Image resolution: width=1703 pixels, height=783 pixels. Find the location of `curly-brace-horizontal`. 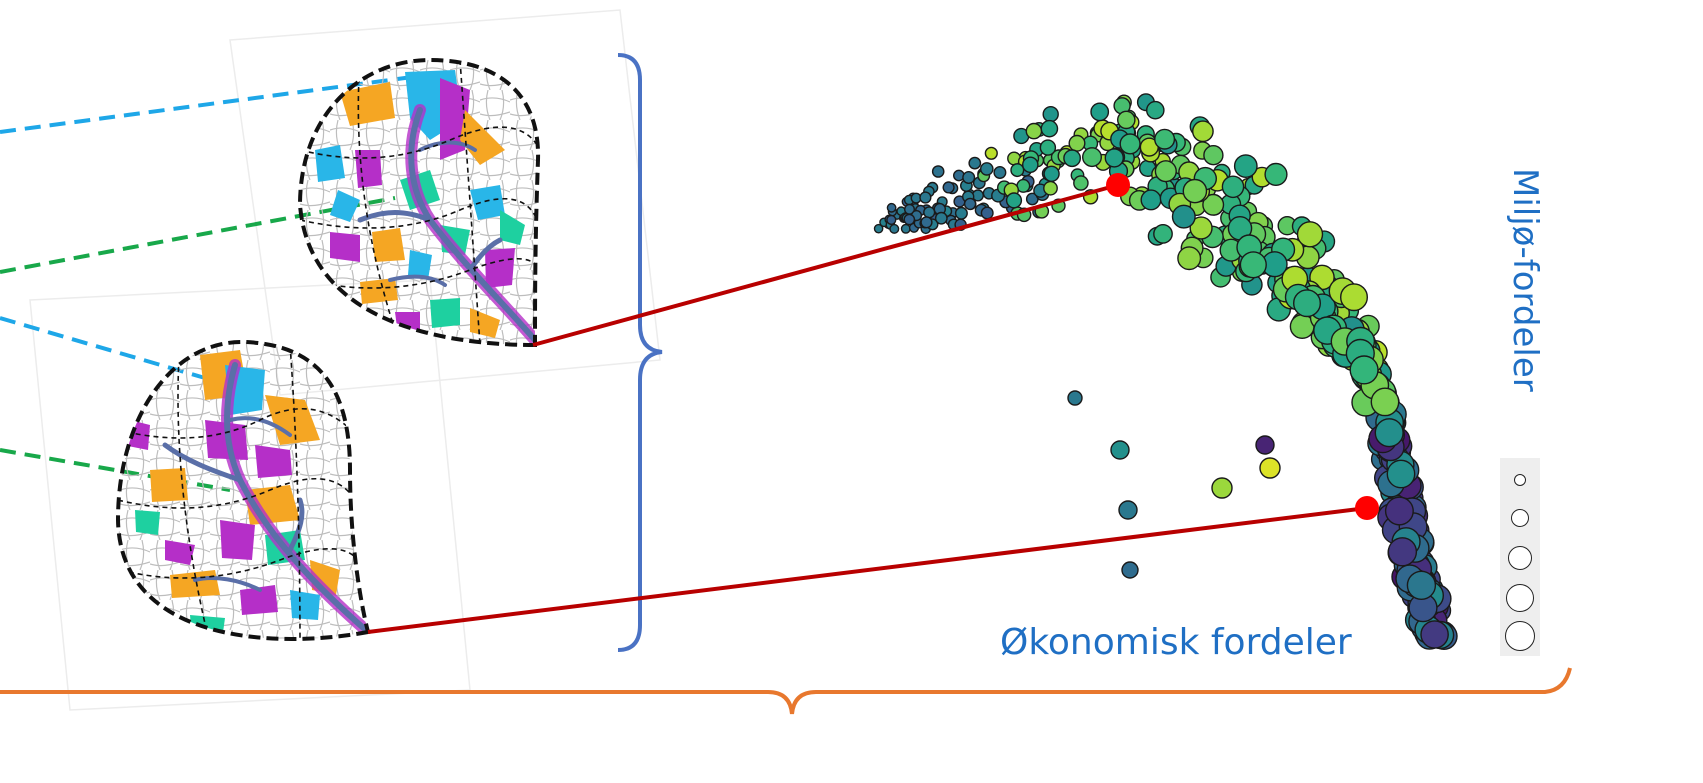

curly-brace-horizontal is located at coordinates (786, 691).